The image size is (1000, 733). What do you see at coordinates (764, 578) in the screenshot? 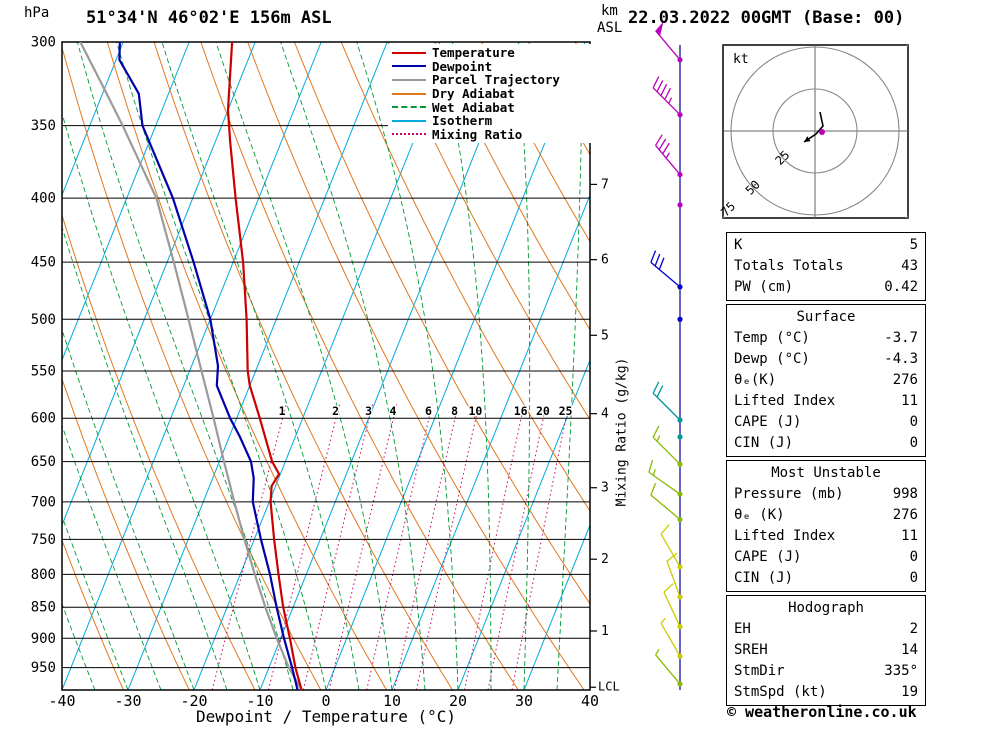
I see `row-label: CIN (J)` at bounding box center [764, 578].